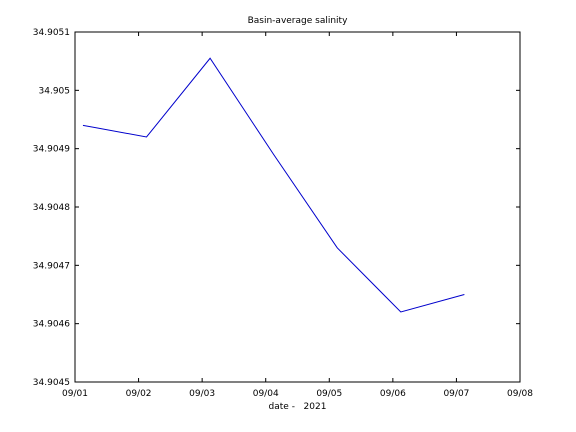 The height and width of the screenshot is (432, 576). I want to click on y-tick-label: 34.9045, so click(51, 383).